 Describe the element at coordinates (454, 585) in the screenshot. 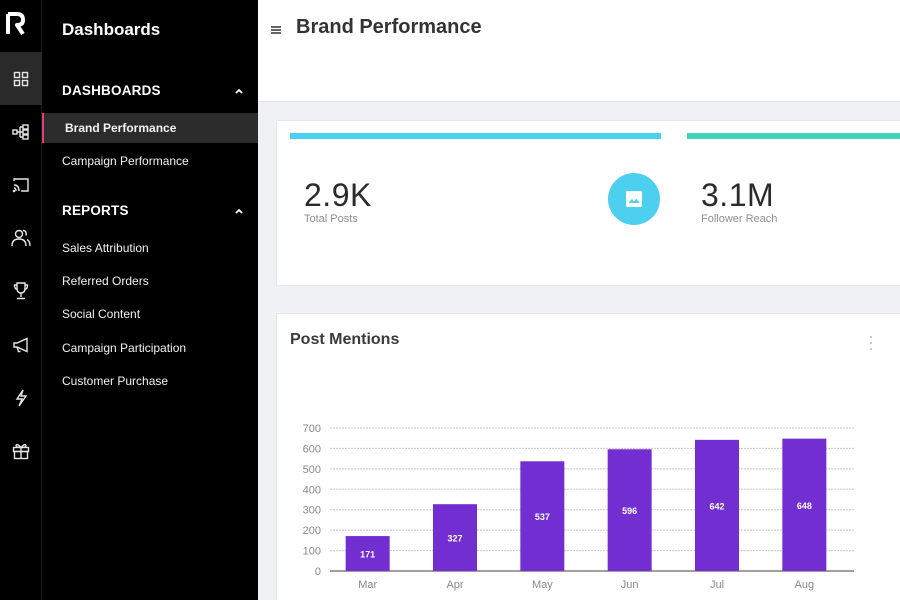

I see `x-tick-label: Apr` at that location.